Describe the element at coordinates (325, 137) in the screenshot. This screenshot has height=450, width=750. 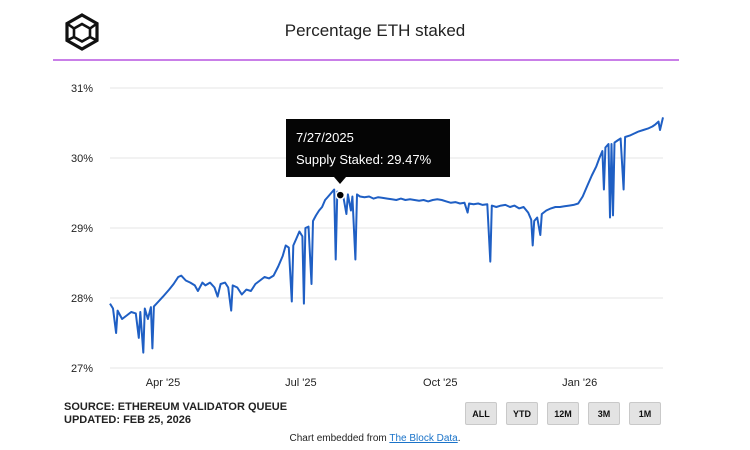
I see `tooltip-date: 7/27/2025` at that location.